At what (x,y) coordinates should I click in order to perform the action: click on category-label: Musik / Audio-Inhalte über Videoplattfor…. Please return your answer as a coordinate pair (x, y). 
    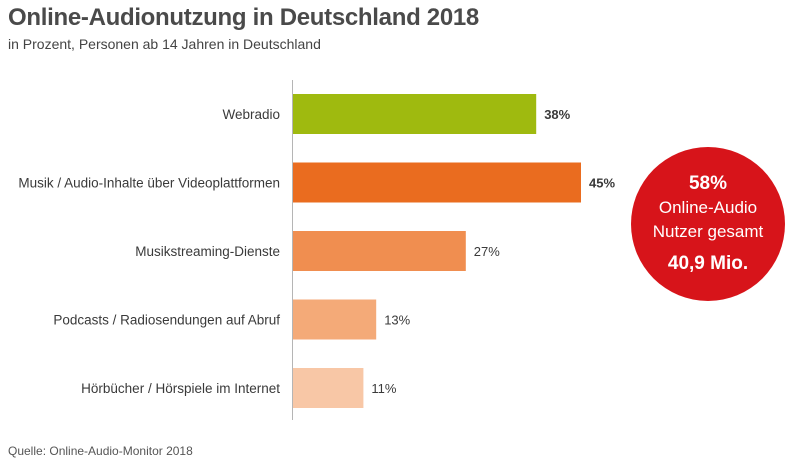
    Looking at the image, I should click on (149, 183).